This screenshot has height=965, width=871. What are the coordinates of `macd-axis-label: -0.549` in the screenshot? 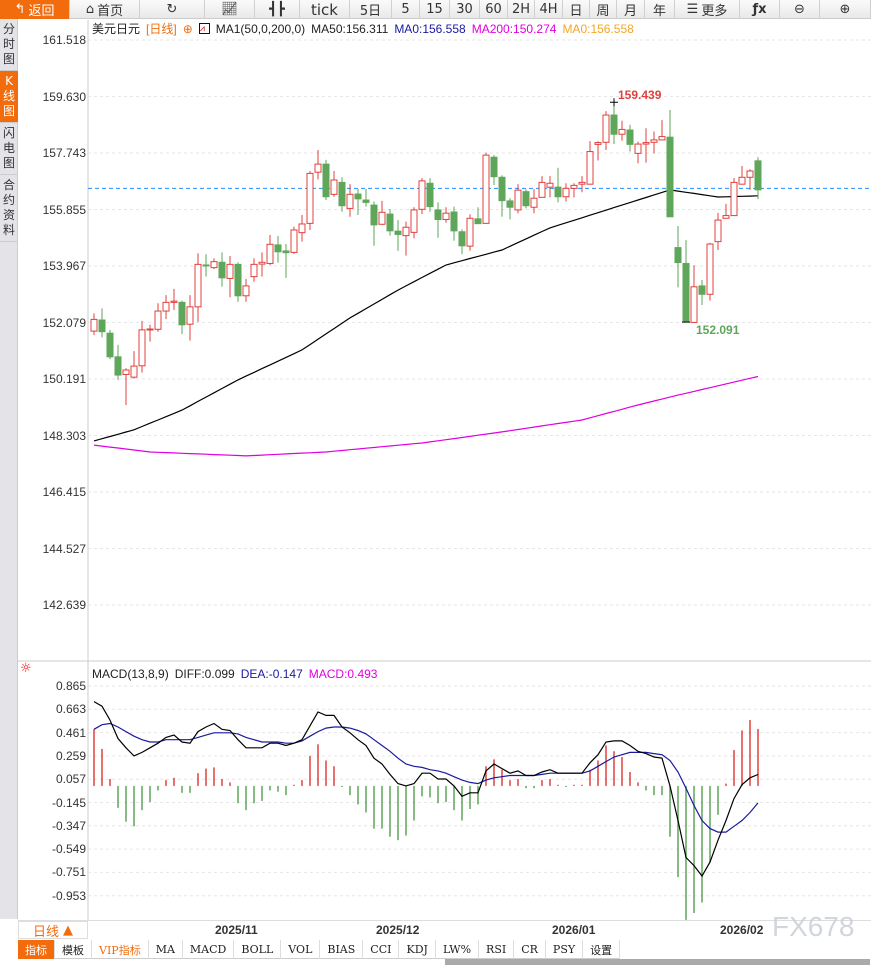 It's located at (68, 849).